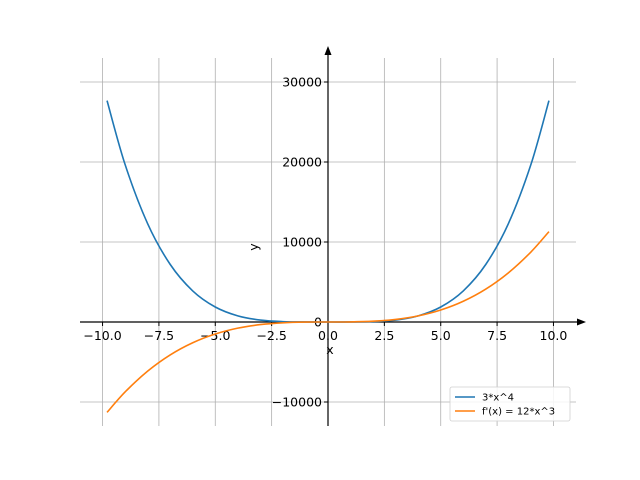 This screenshot has height=480, width=640. What do you see at coordinates (302, 162) in the screenshot?
I see `y-tick-label: 20000` at bounding box center [302, 162].